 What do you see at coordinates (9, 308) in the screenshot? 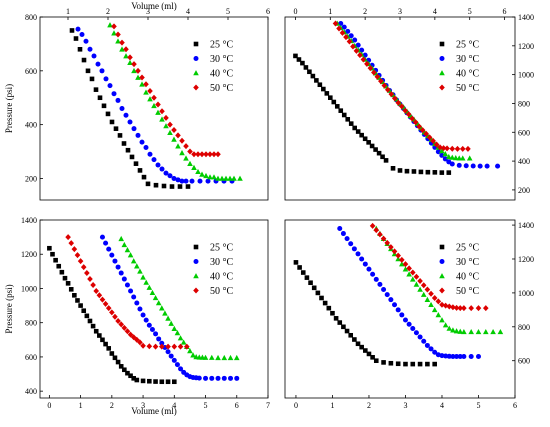
I see `y-axis-label: Pressure (psi)` at bounding box center [9, 308].